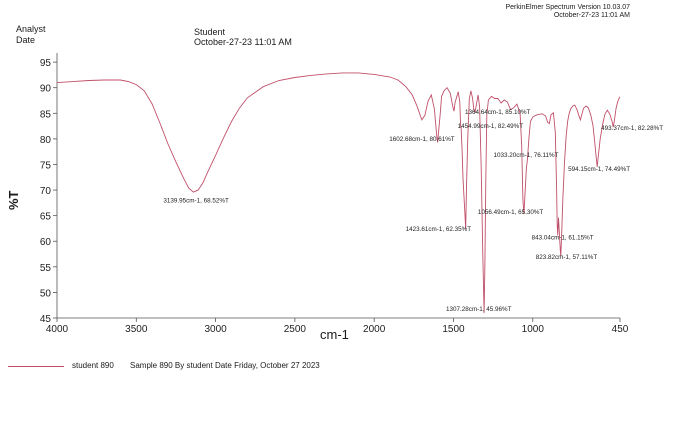 This screenshot has width=700, height=436. Describe the element at coordinates (491, 126) in the screenshot. I see `peak-label: 1454.99cm-1, 82.49%T` at that location.